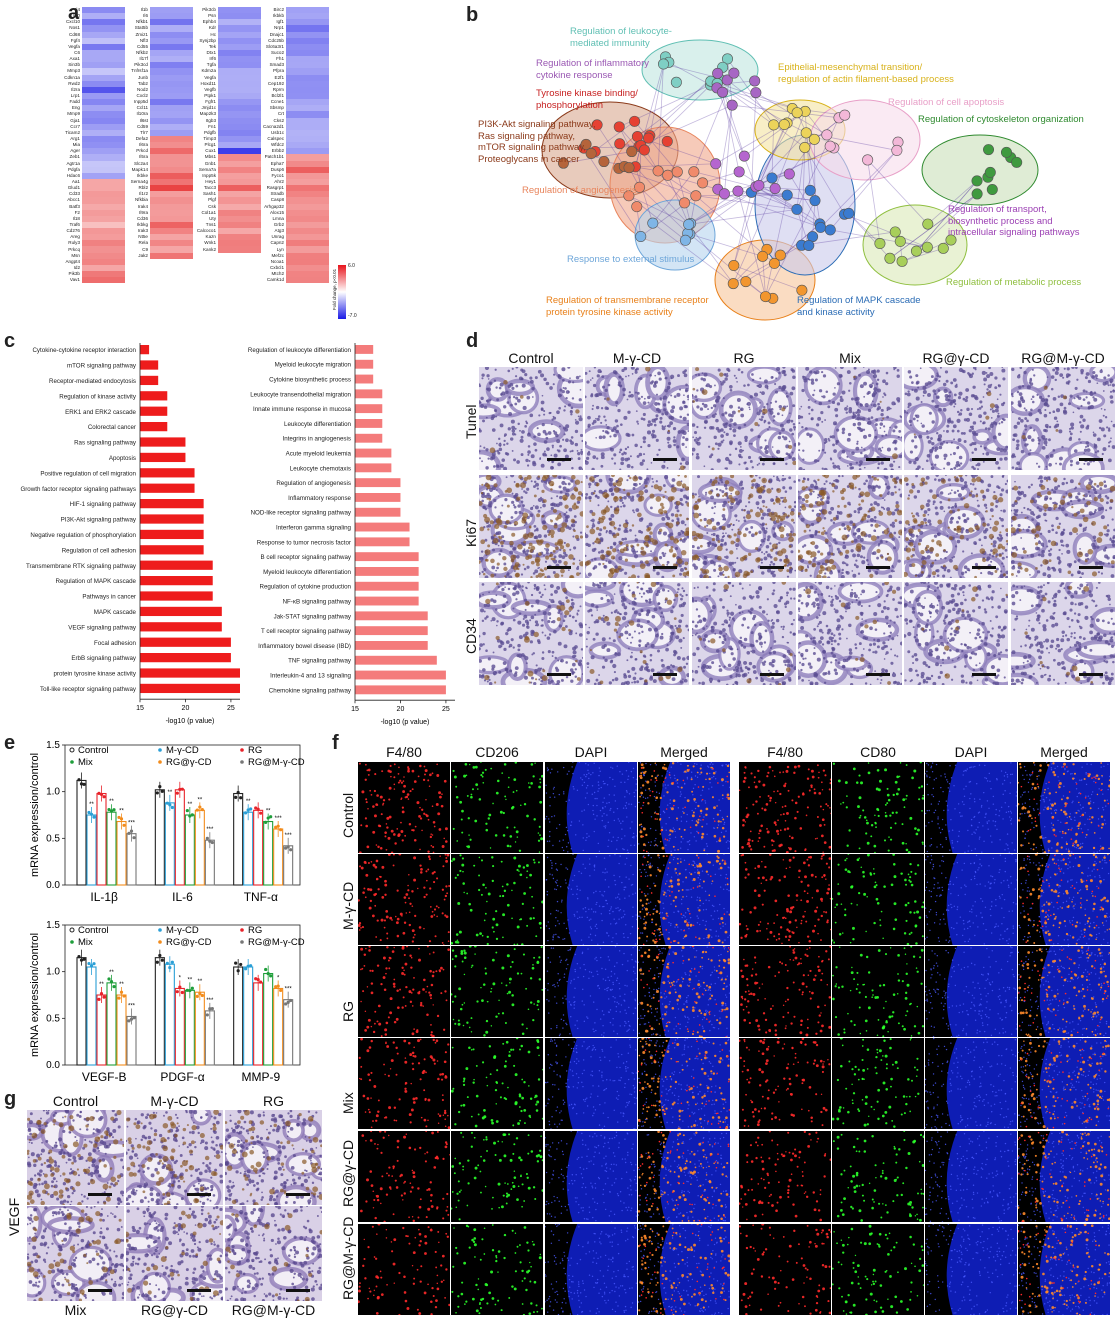  What do you see at coordinates (151, 59) in the screenshot?
I see `heatmap-row: Il17f` at bounding box center [151, 59].